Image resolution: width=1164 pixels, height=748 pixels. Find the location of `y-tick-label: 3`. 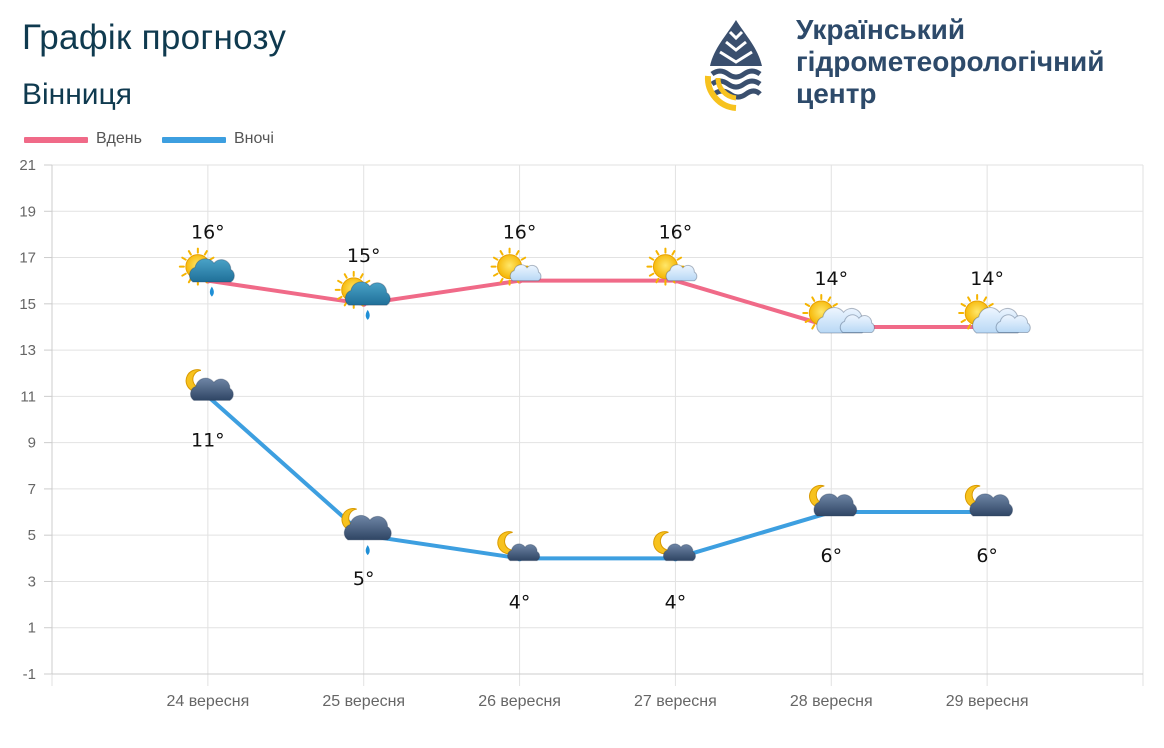

y-tick-label: 3 is located at coordinates (32, 581).